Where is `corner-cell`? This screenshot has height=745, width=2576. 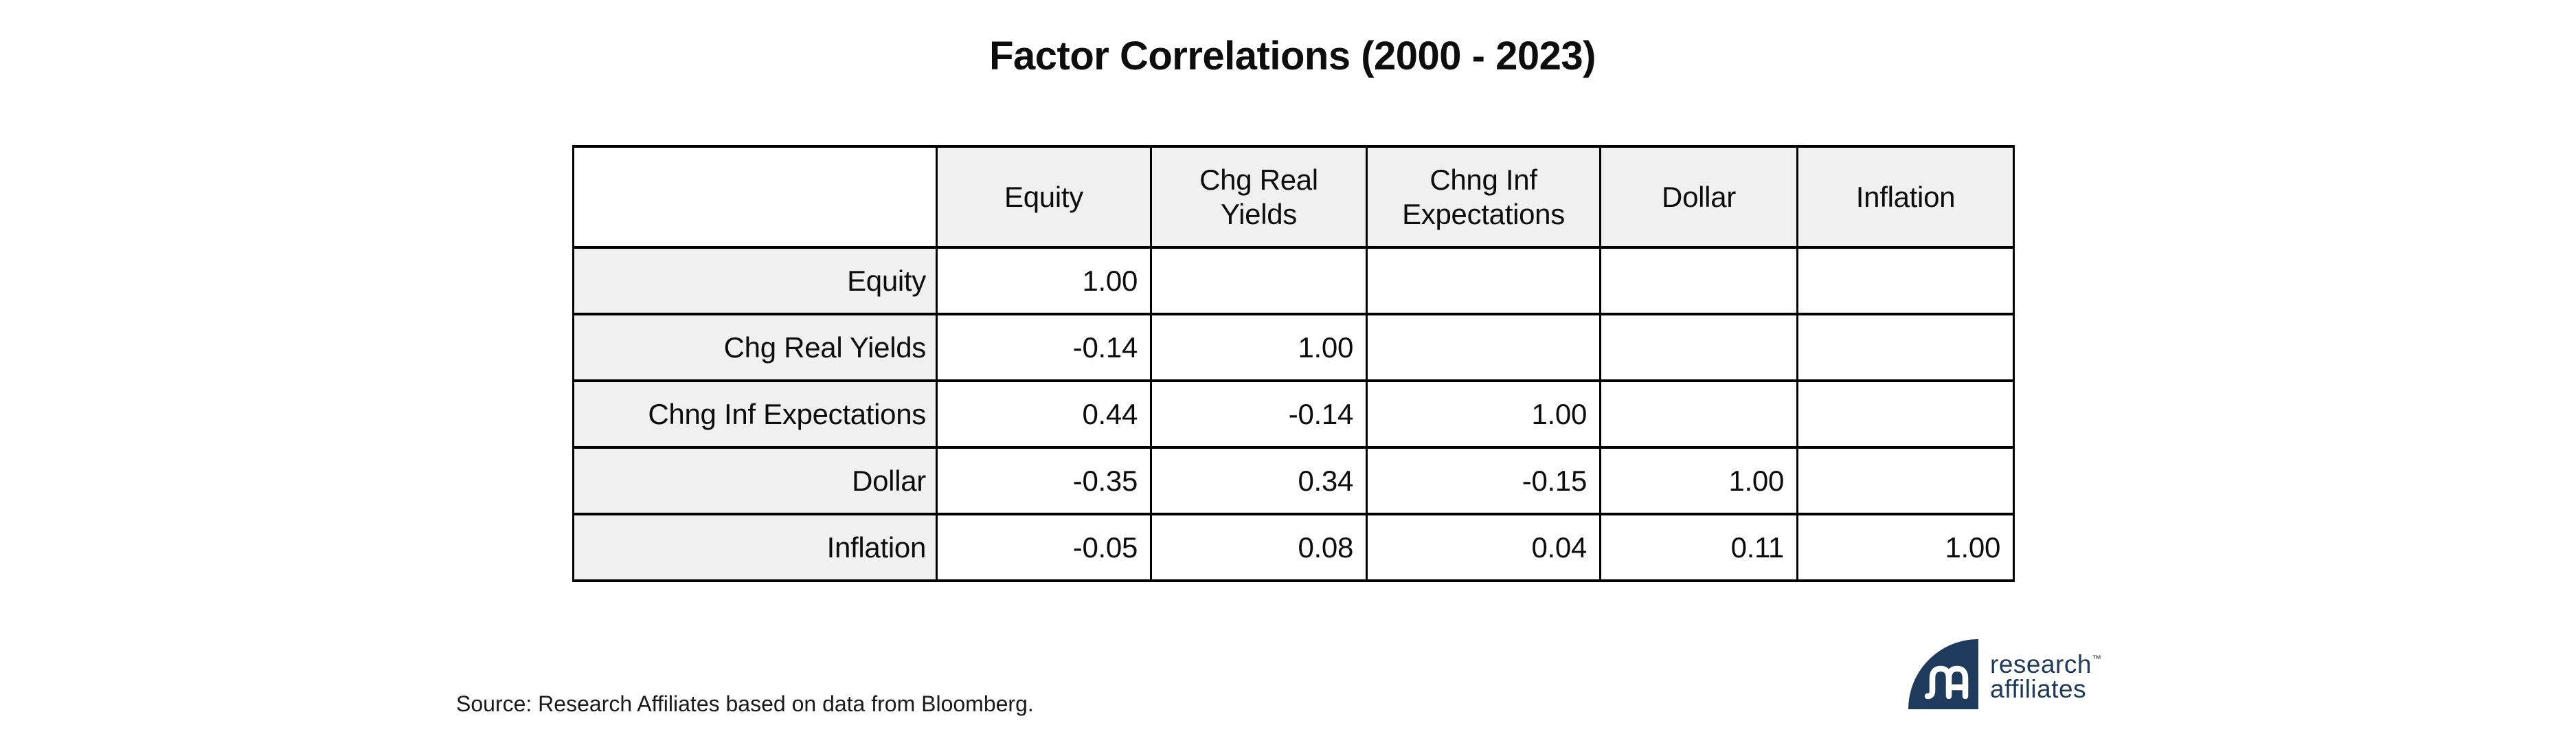 corner-cell is located at coordinates (755, 197).